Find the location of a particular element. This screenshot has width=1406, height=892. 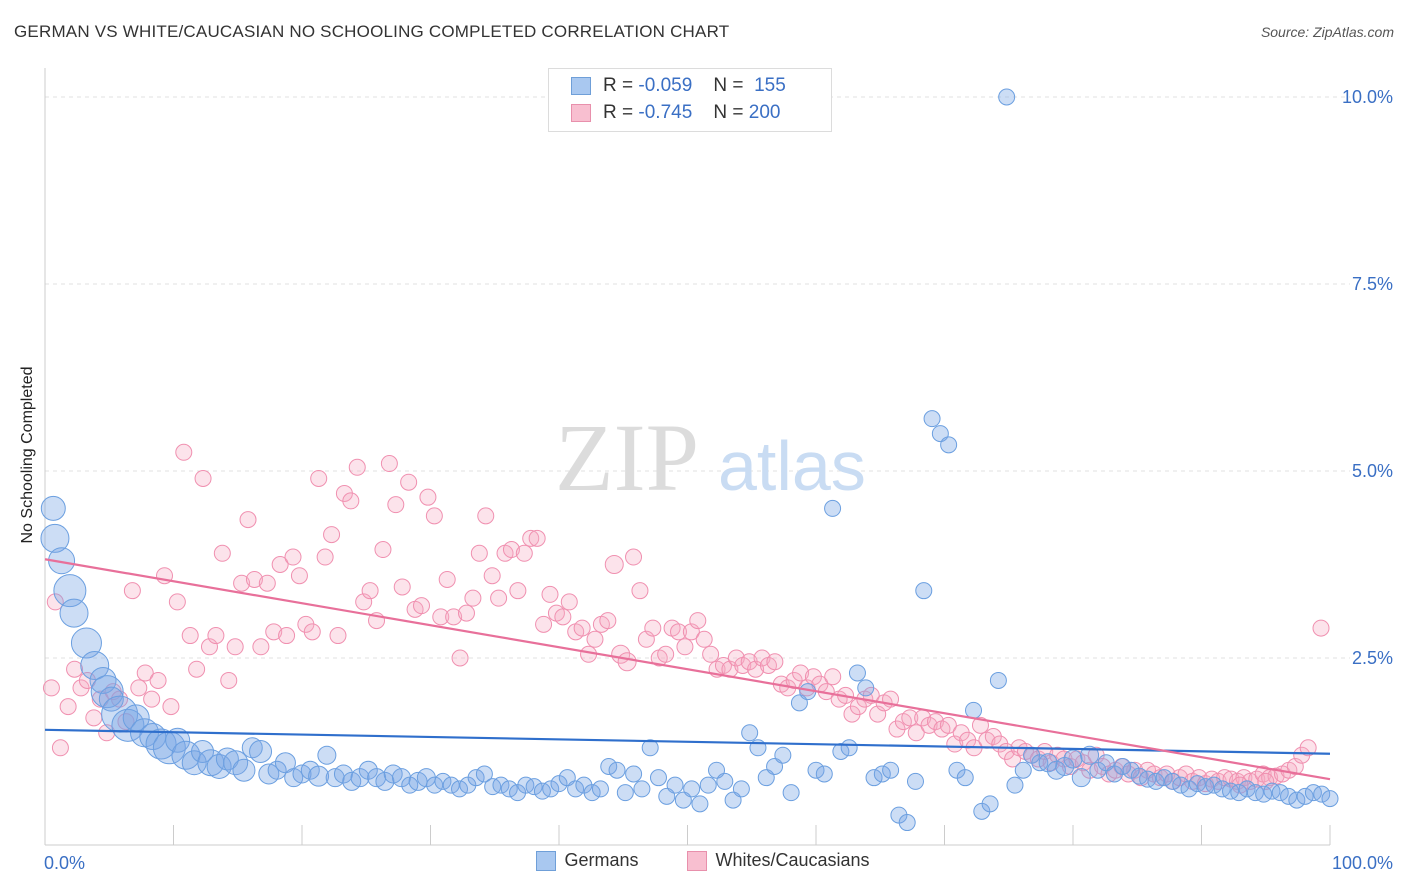

legend-swatch-whites is located at coordinates (697, 861).